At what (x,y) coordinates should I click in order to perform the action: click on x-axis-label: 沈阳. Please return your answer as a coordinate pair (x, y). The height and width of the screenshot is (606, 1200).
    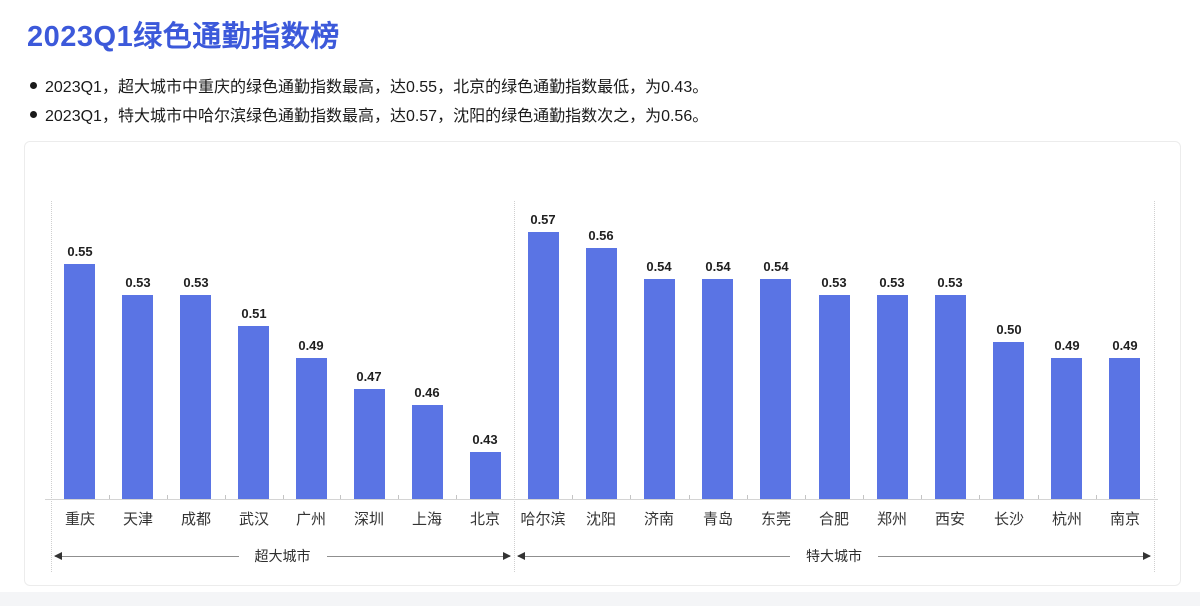
    Looking at the image, I should click on (600, 519).